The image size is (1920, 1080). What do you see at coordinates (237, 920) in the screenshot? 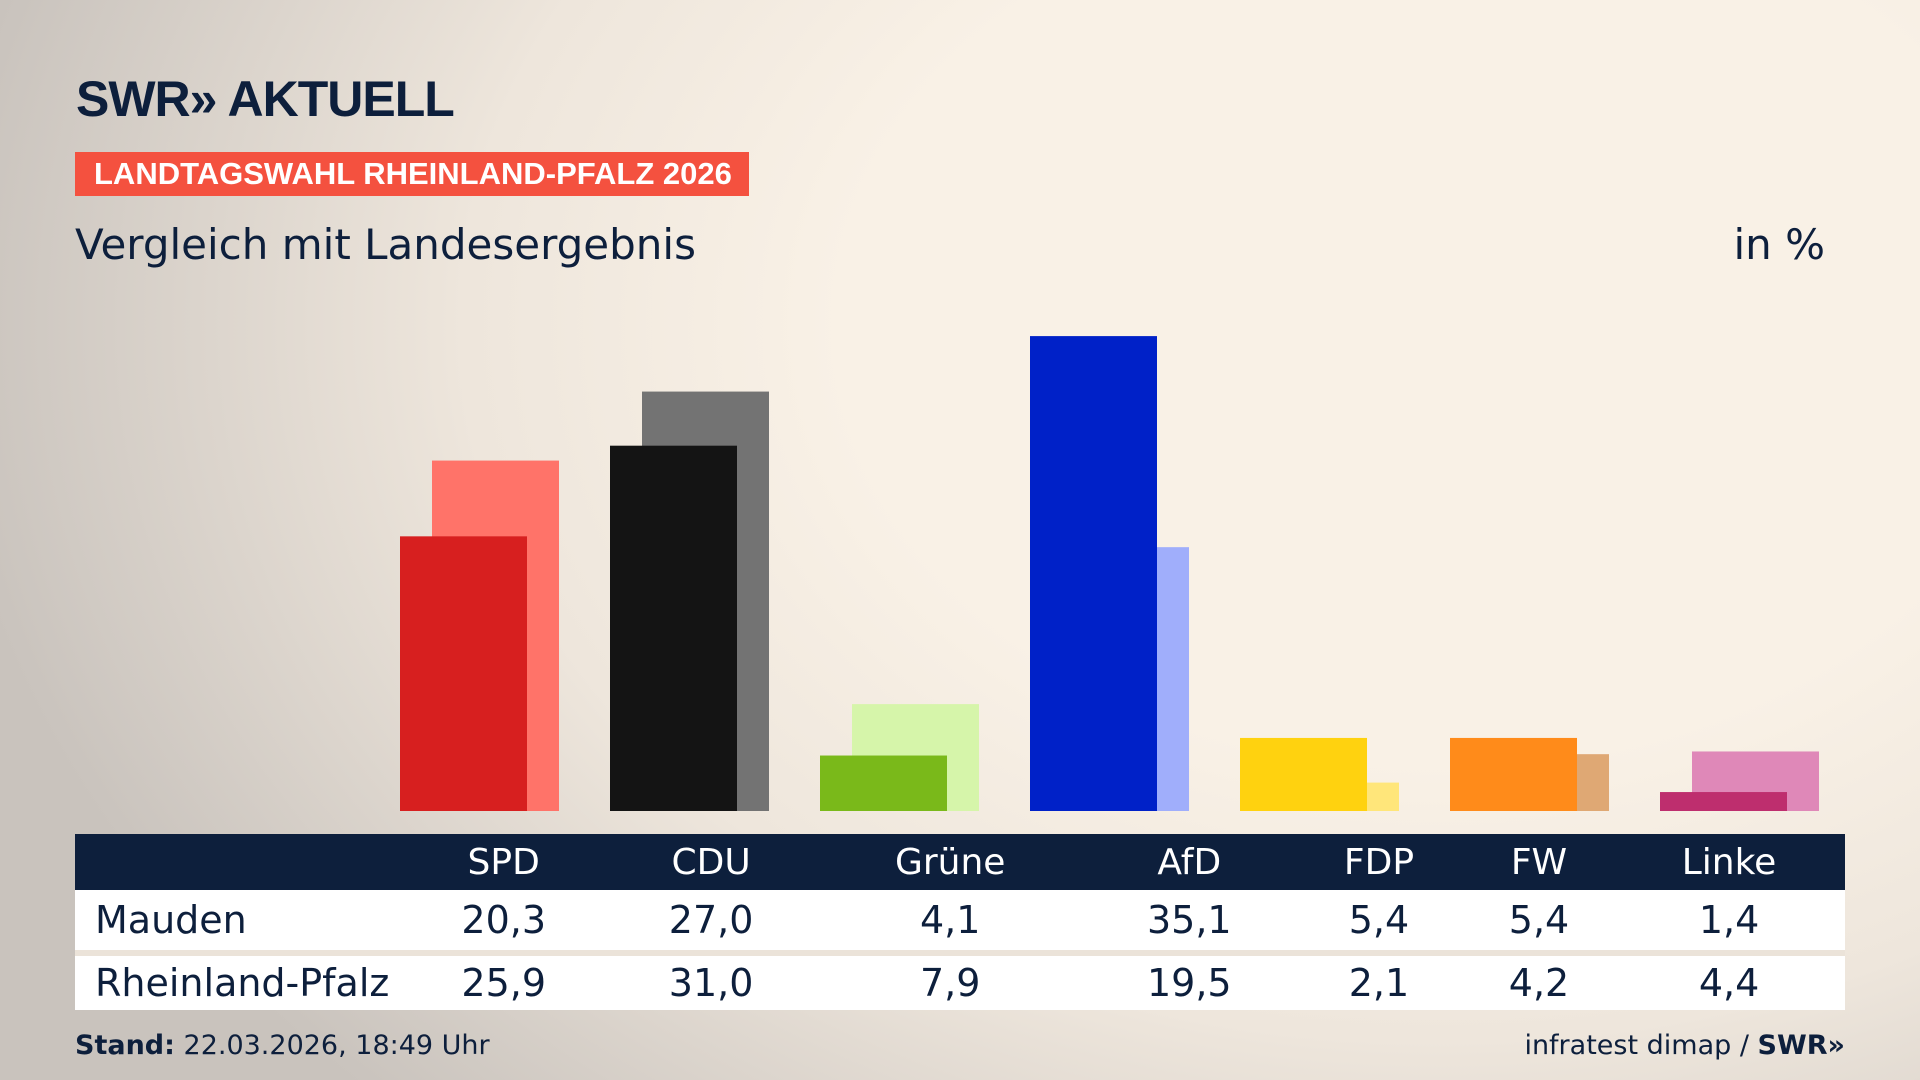
I see `row-label: Mauden` at bounding box center [237, 920].